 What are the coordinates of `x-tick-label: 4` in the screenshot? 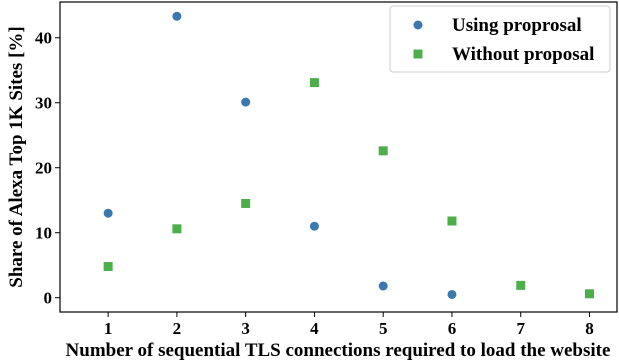 It's located at (314, 328).